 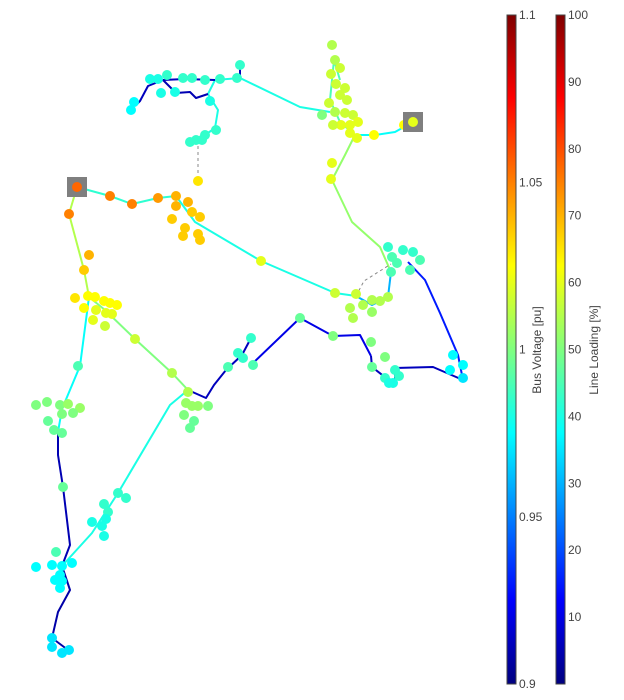 I want to click on colorbar-voltage-title: Bus Voltage [pu], so click(x=537, y=349).